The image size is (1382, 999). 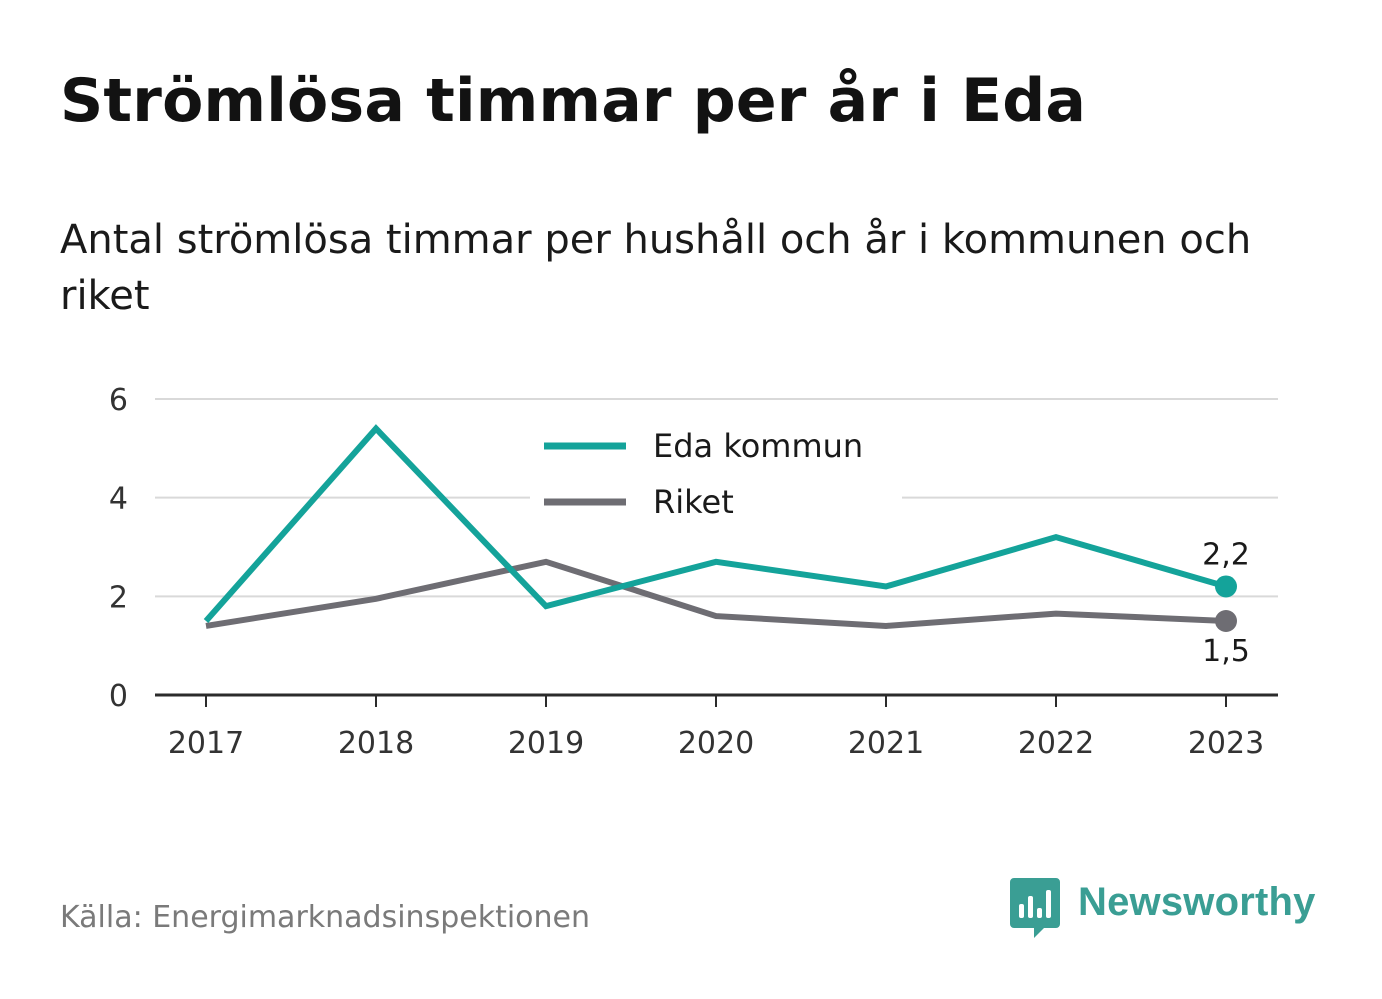 I want to click on end-marker-riket, so click(x=1226, y=621).